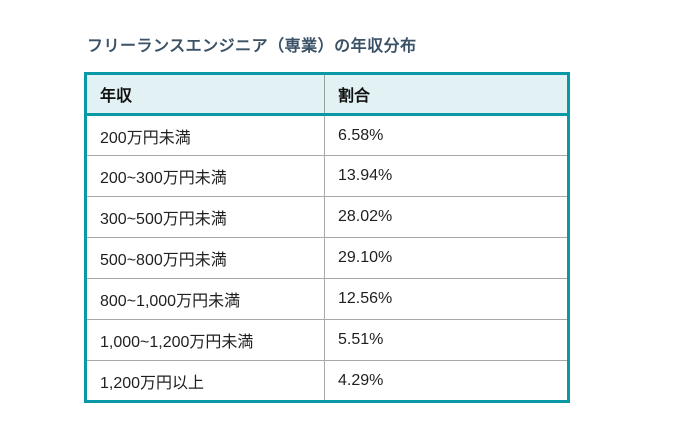  Describe the element at coordinates (446, 340) in the screenshot. I see `ratio-cell: 5.51%` at that location.